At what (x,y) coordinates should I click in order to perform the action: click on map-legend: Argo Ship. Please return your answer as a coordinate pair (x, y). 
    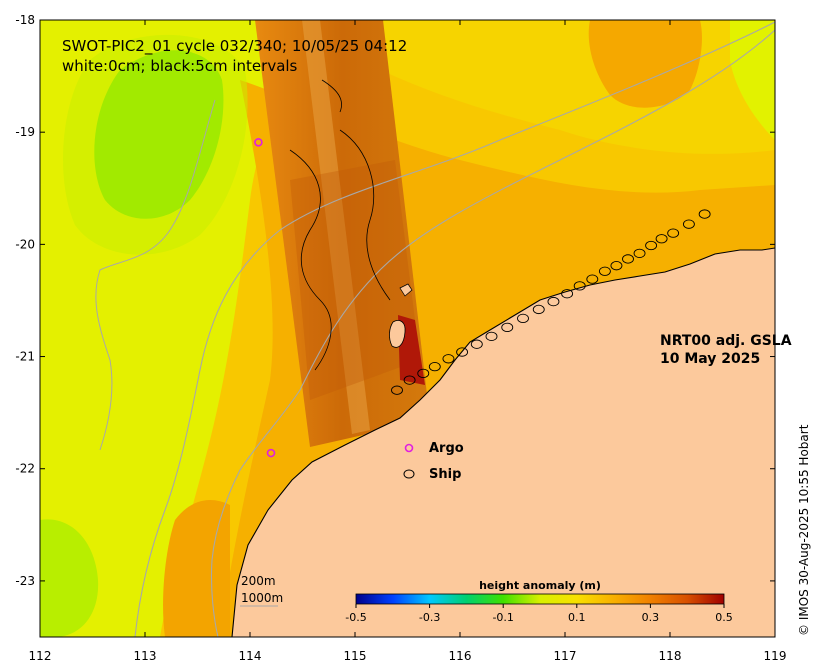
    Looking at the image, I should click on (433, 461).